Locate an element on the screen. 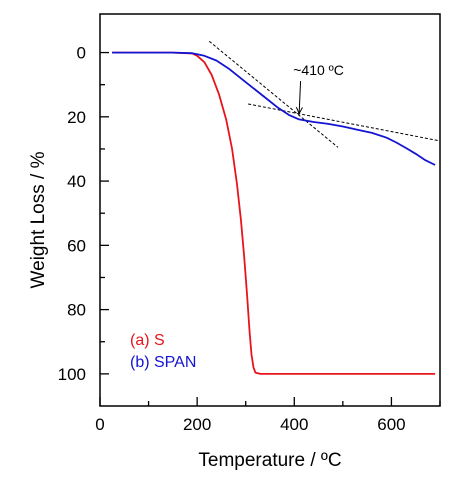 Image resolution: width=474 pixels, height=477 pixels. x-axis-title: Temperature / ºC is located at coordinates (269, 460).